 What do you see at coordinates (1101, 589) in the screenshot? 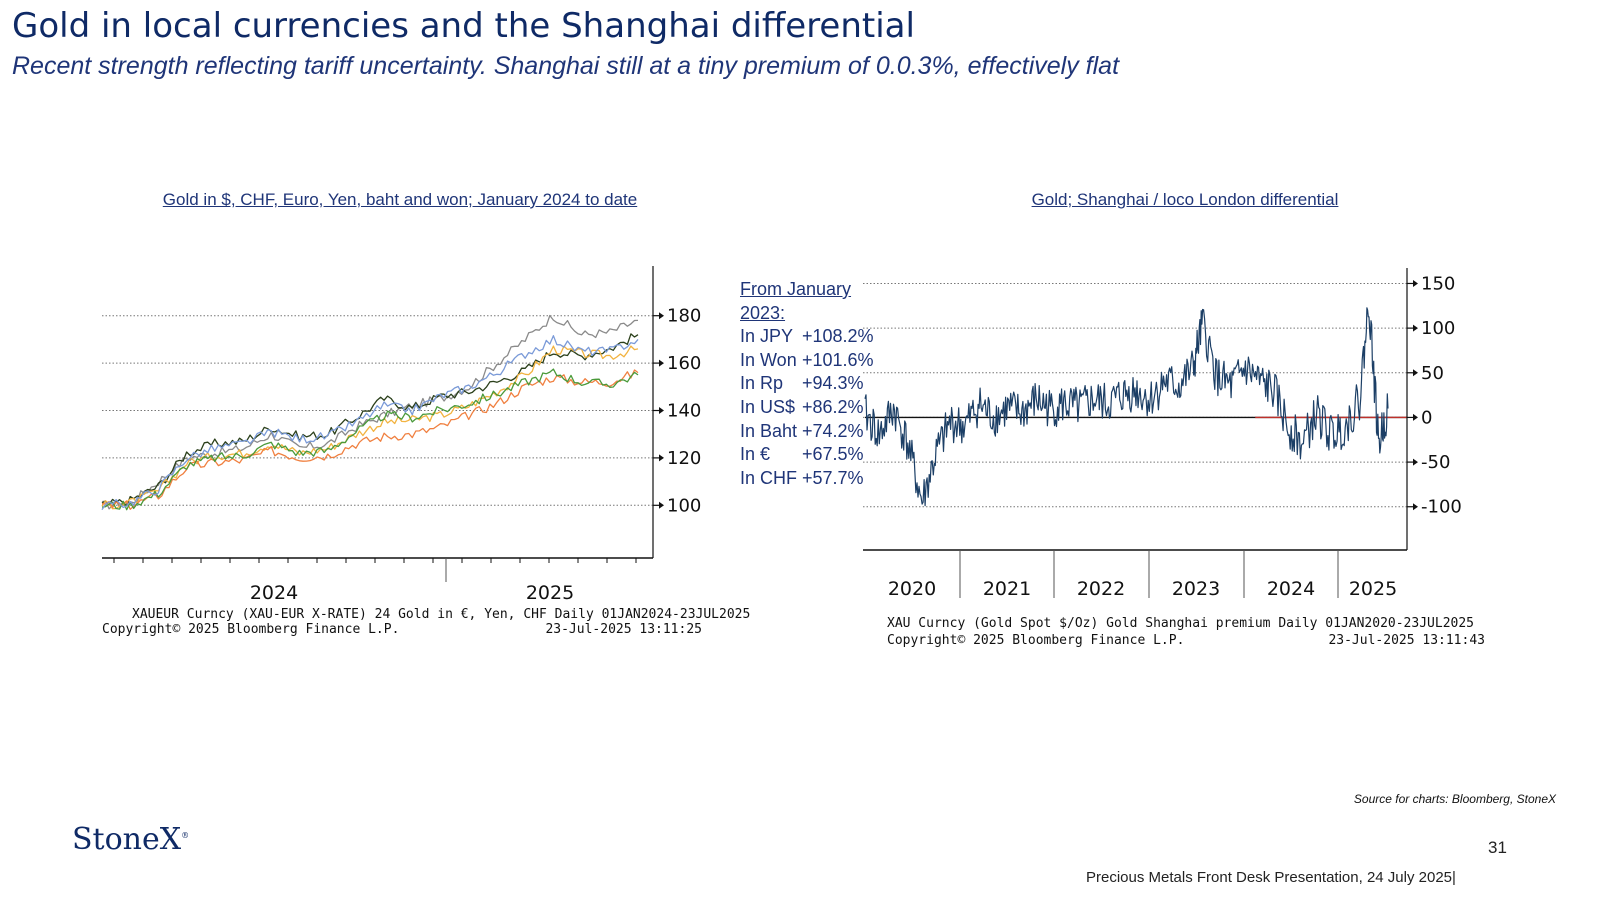
I see `x-tick-label: 2022` at bounding box center [1101, 589].